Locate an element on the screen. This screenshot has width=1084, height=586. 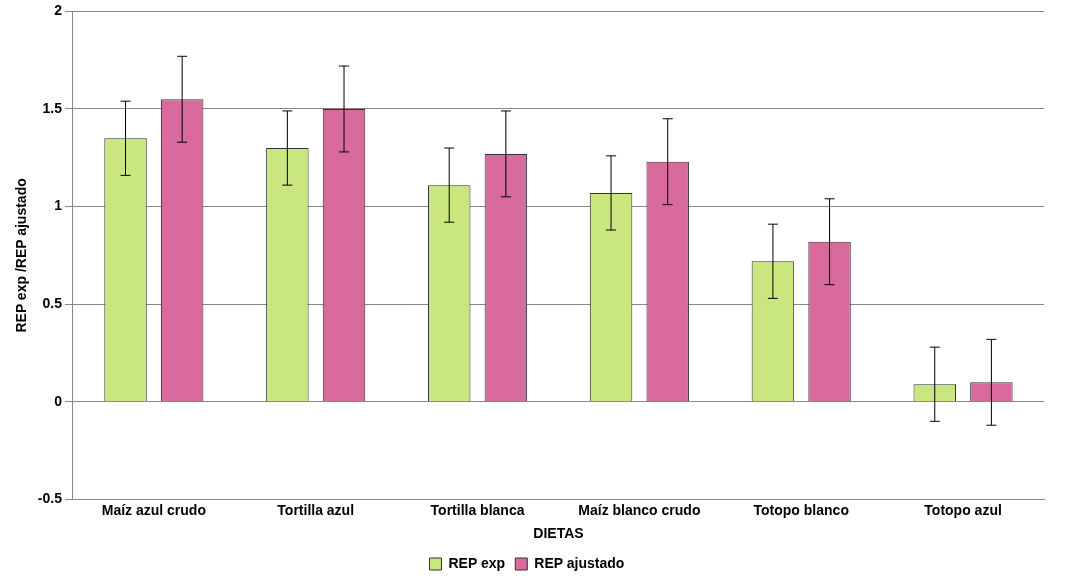
x-tick-label: Totopo blanco is located at coordinates (801, 509).